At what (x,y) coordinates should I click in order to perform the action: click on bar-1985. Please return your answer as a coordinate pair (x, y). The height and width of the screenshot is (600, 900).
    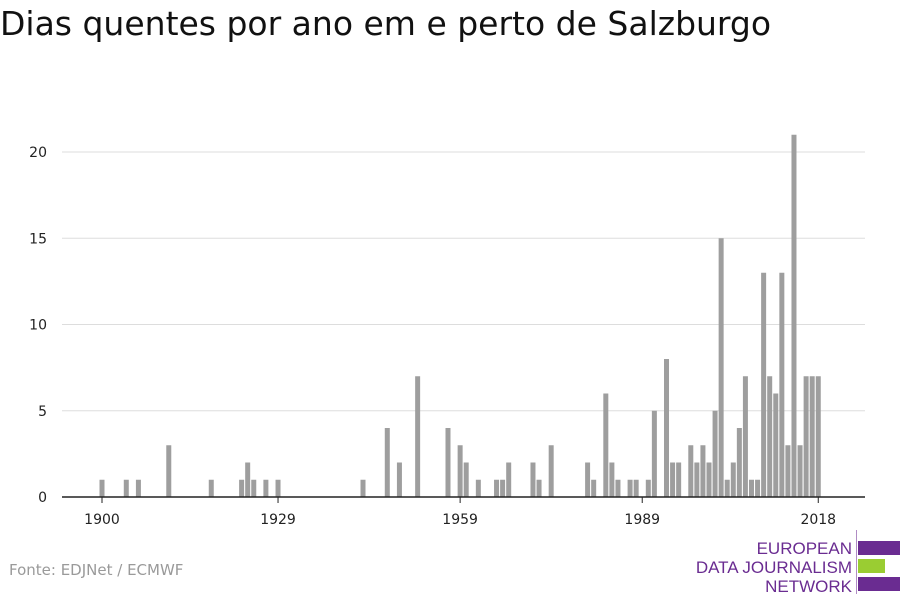
    Looking at the image, I should click on (618, 488).